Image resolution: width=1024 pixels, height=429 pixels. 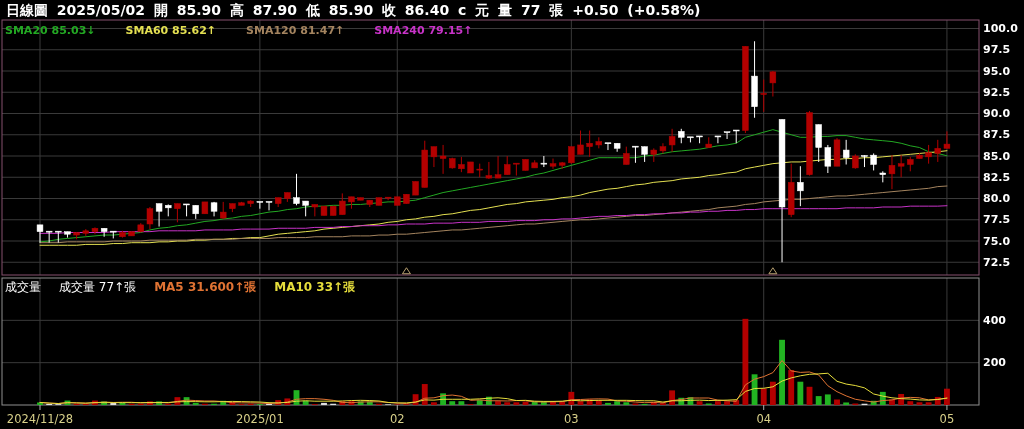 I want to click on chart-title: 日線圖 2025/05/02 開 85.90 高 87.90 低 85.90 收 86.40 c 元 量 77 張 +0.50 (+0.58%), so click(x=353, y=10).